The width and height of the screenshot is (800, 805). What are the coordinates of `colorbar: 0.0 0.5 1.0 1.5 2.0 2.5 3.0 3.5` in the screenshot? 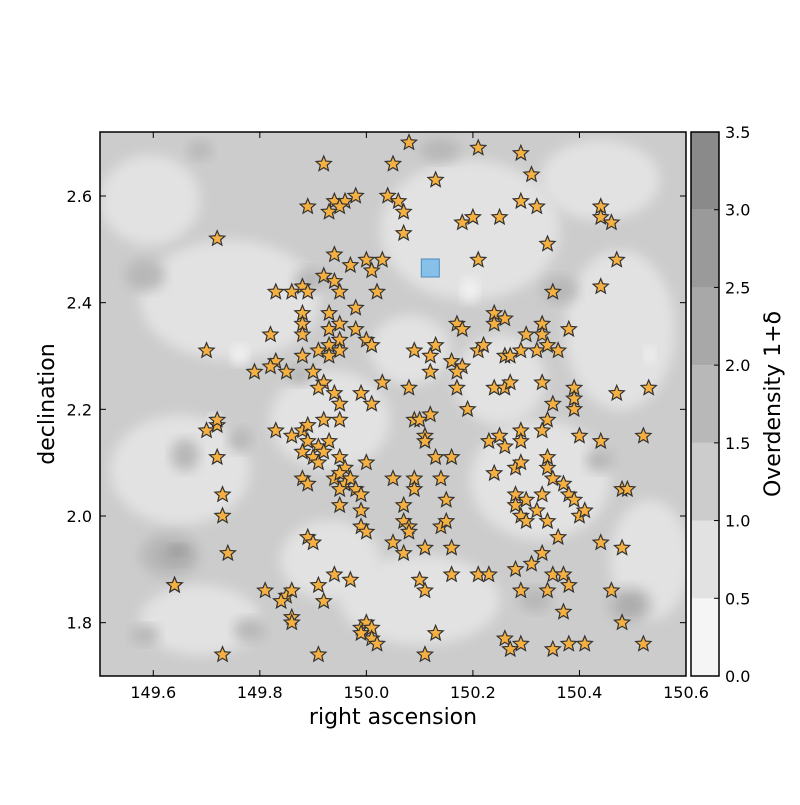 It's located at (720, 404).